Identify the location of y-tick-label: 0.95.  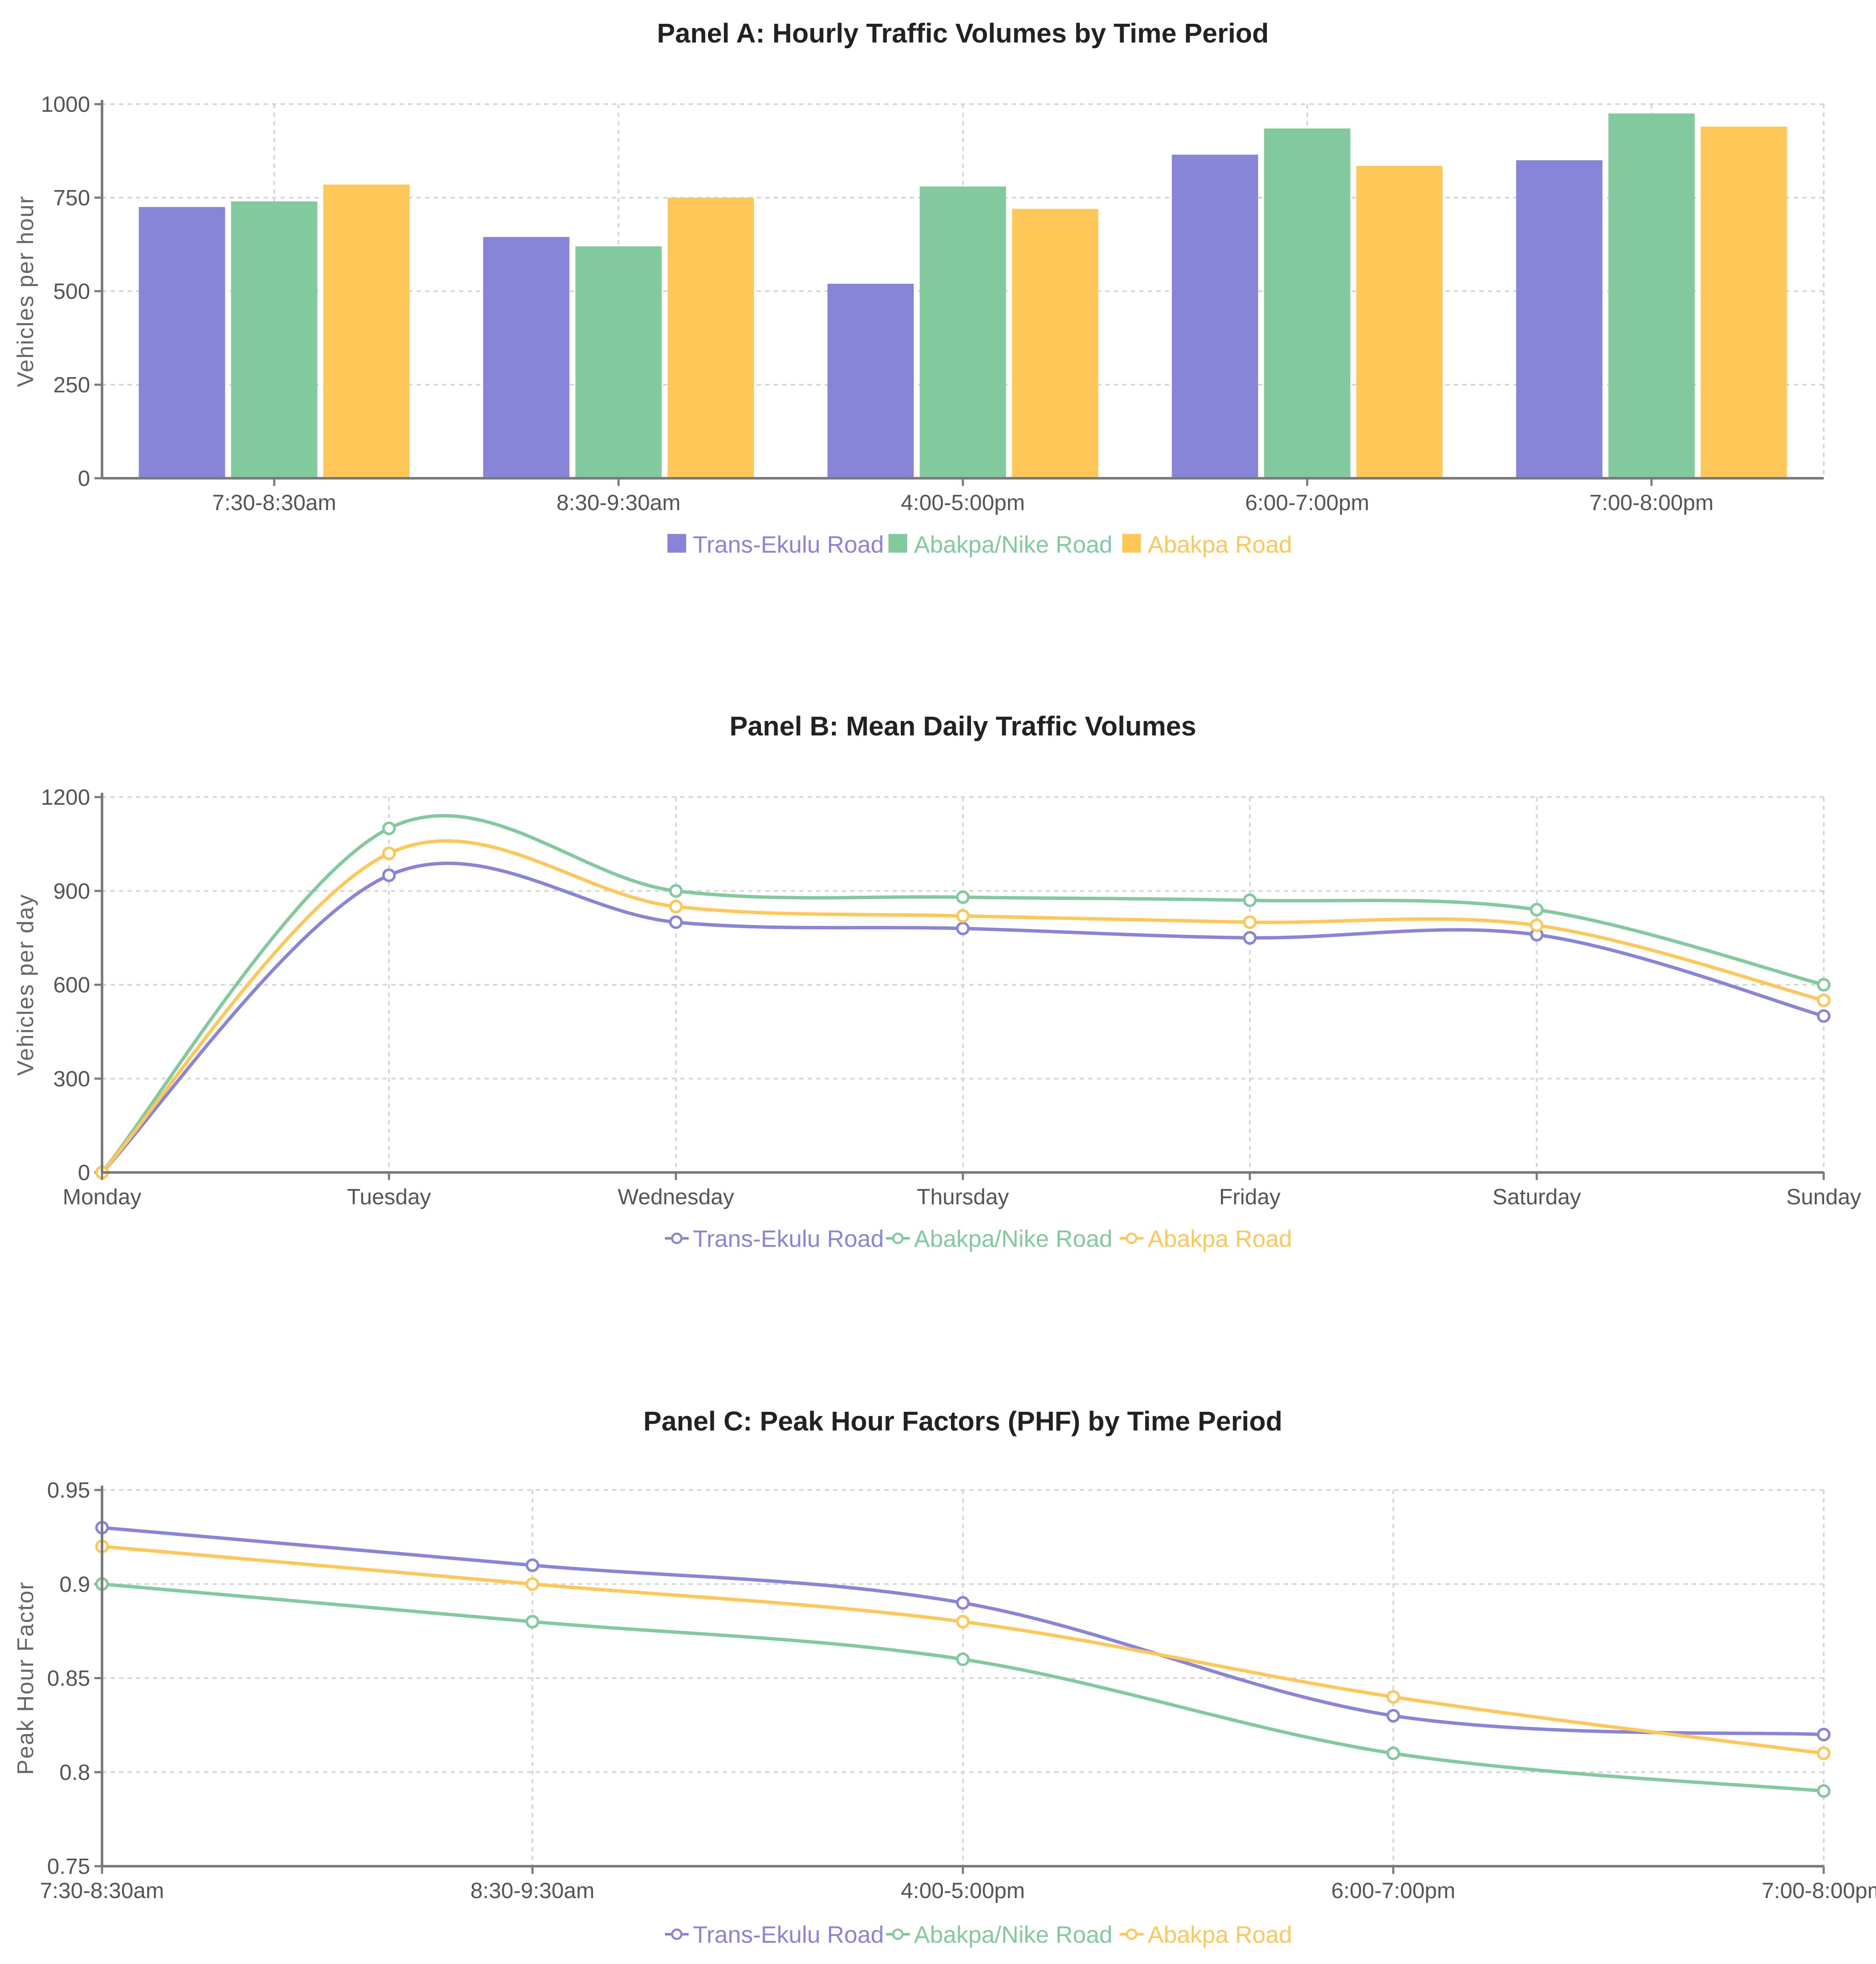
(68, 1491).